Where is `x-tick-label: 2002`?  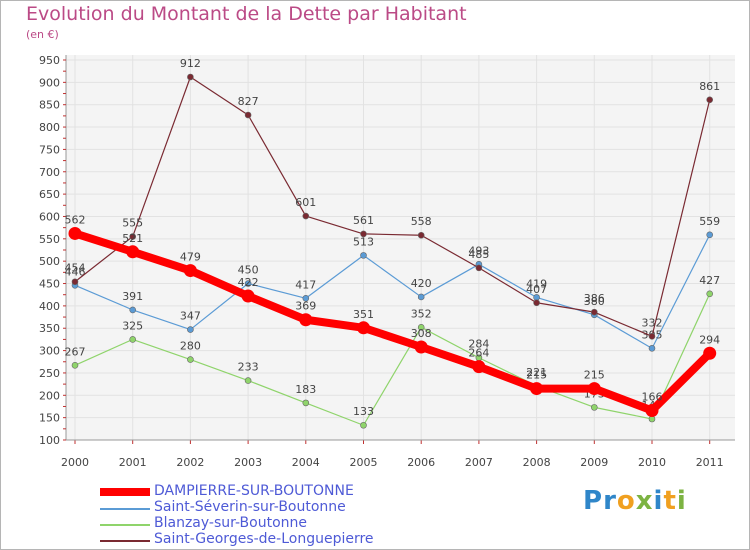
x-tick-label: 2002 is located at coordinates (190, 462).